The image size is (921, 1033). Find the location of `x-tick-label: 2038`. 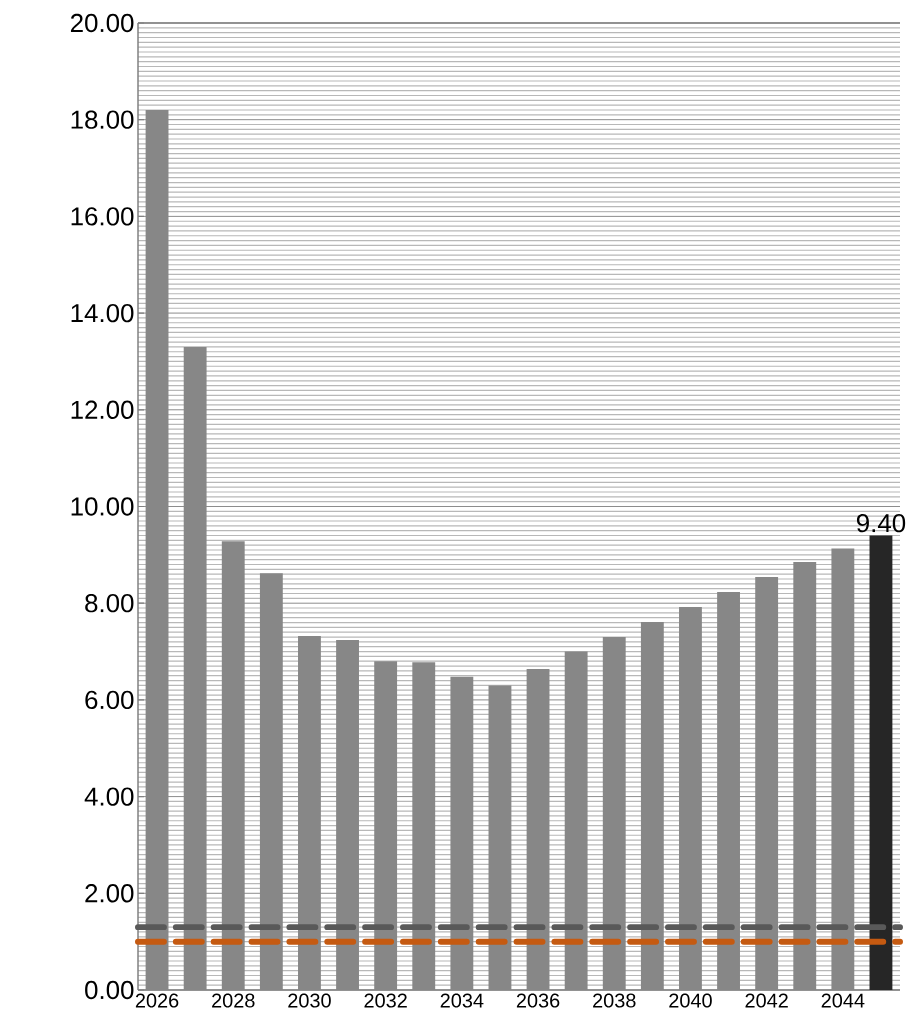

x-tick-label: 2038 is located at coordinates (614, 1000).